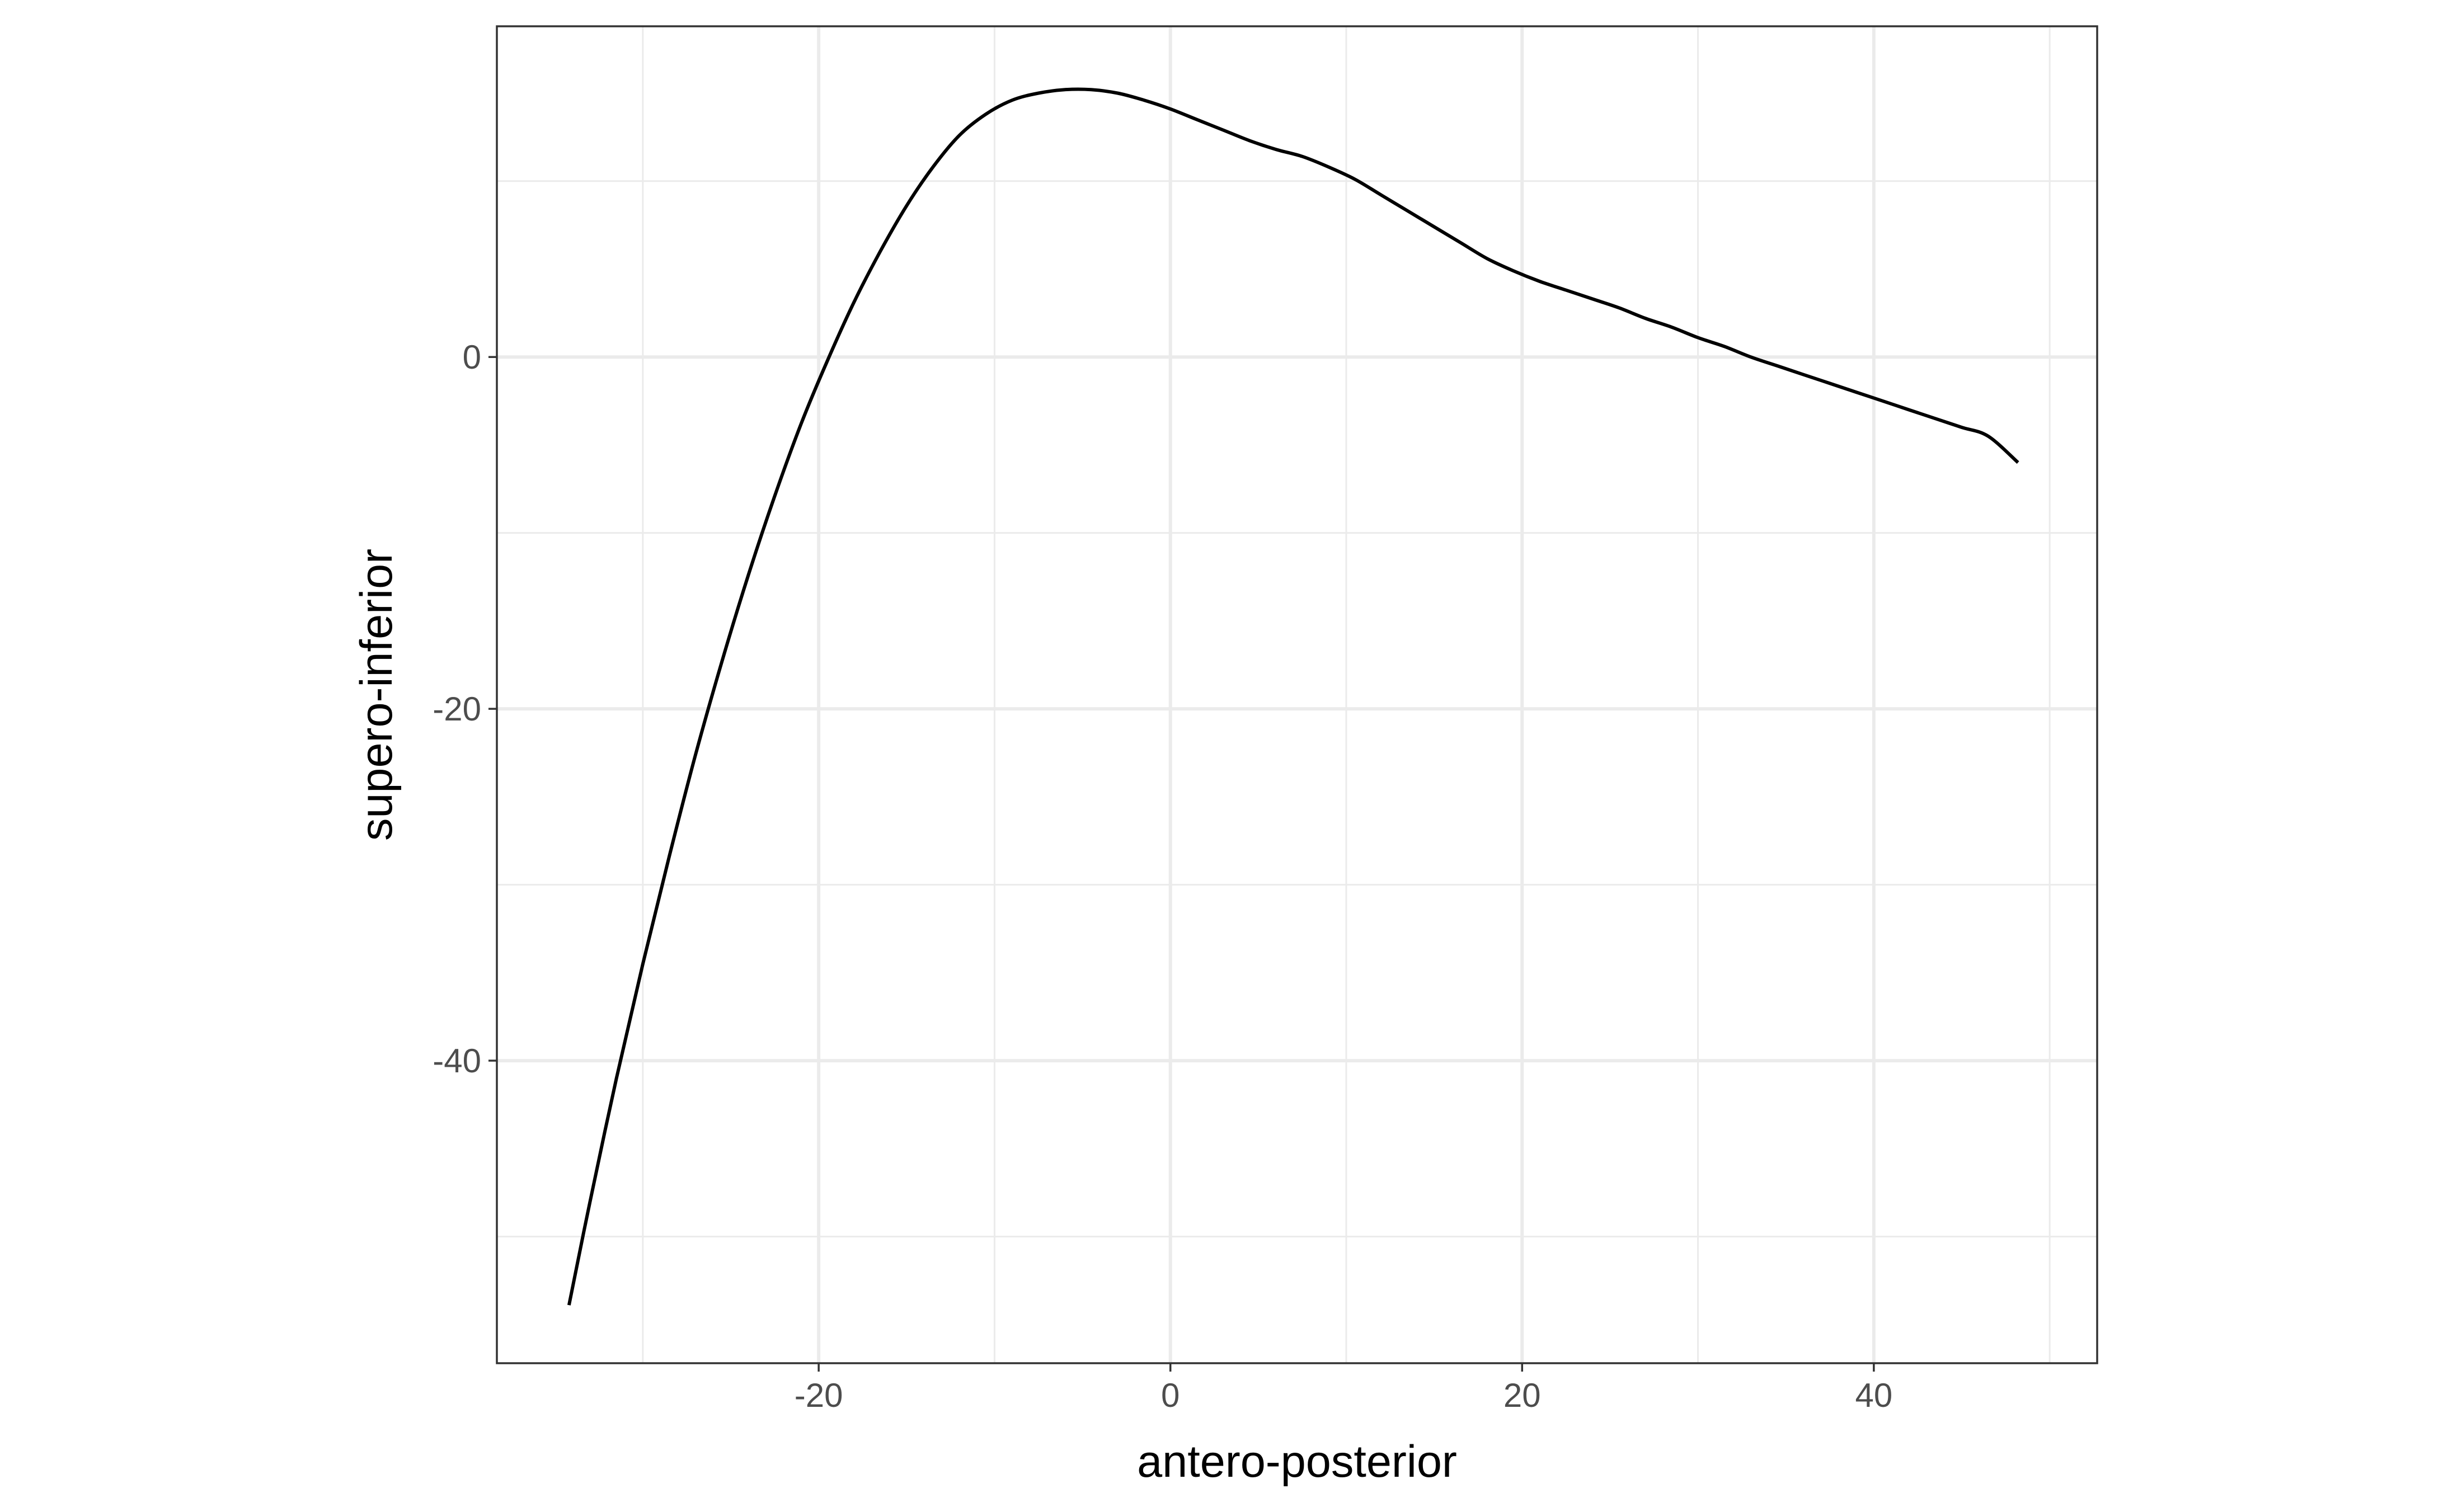  I want to click on x-tick-label: 40, so click(1873, 1396).